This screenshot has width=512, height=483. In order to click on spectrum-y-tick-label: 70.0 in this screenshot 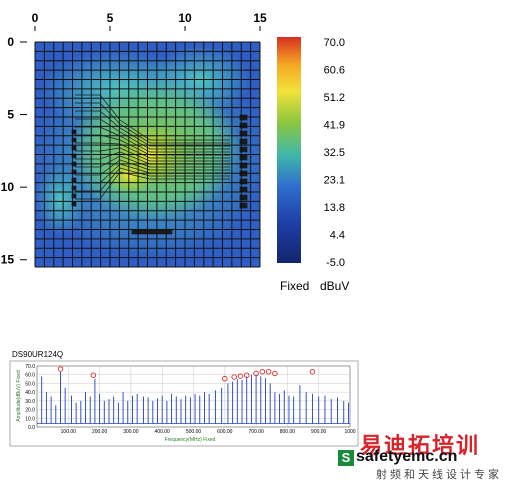, I will do `click(30, 367)`.